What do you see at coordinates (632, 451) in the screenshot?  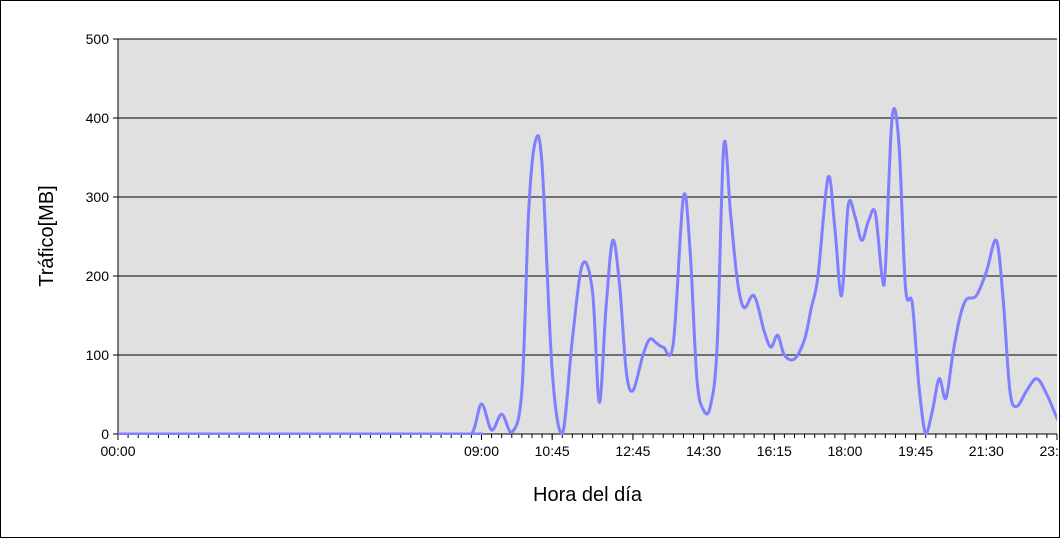 I see `x-tick-label: 12:45` at bounding box center [632, 451].